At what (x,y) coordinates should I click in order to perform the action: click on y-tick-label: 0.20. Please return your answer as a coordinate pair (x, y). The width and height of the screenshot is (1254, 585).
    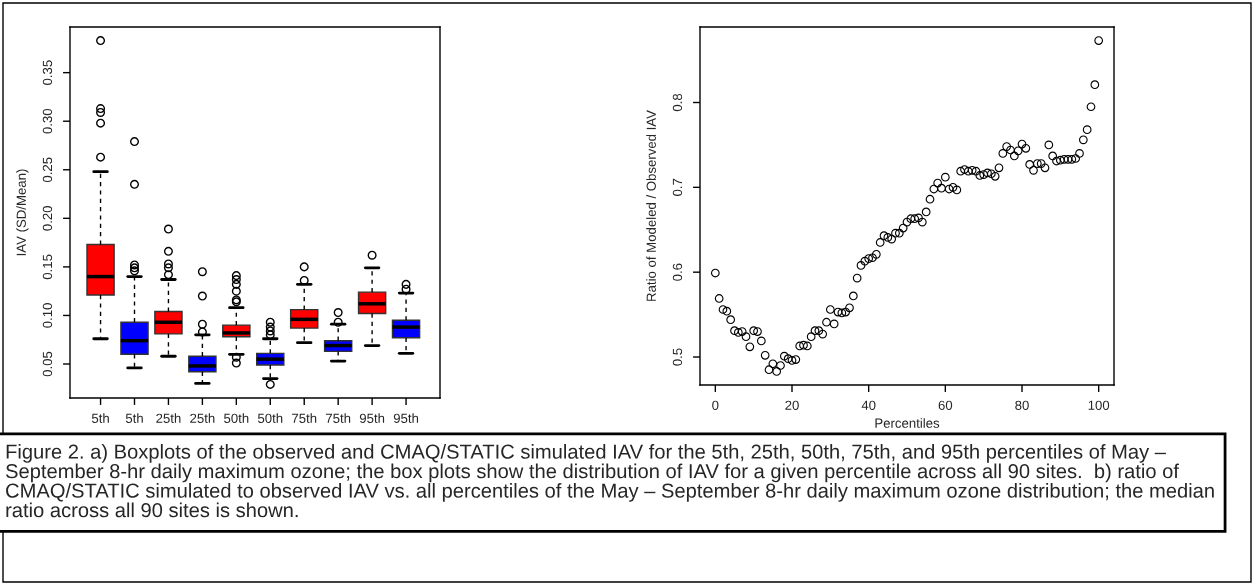
    Looking at the image, I should click on (47, 218).